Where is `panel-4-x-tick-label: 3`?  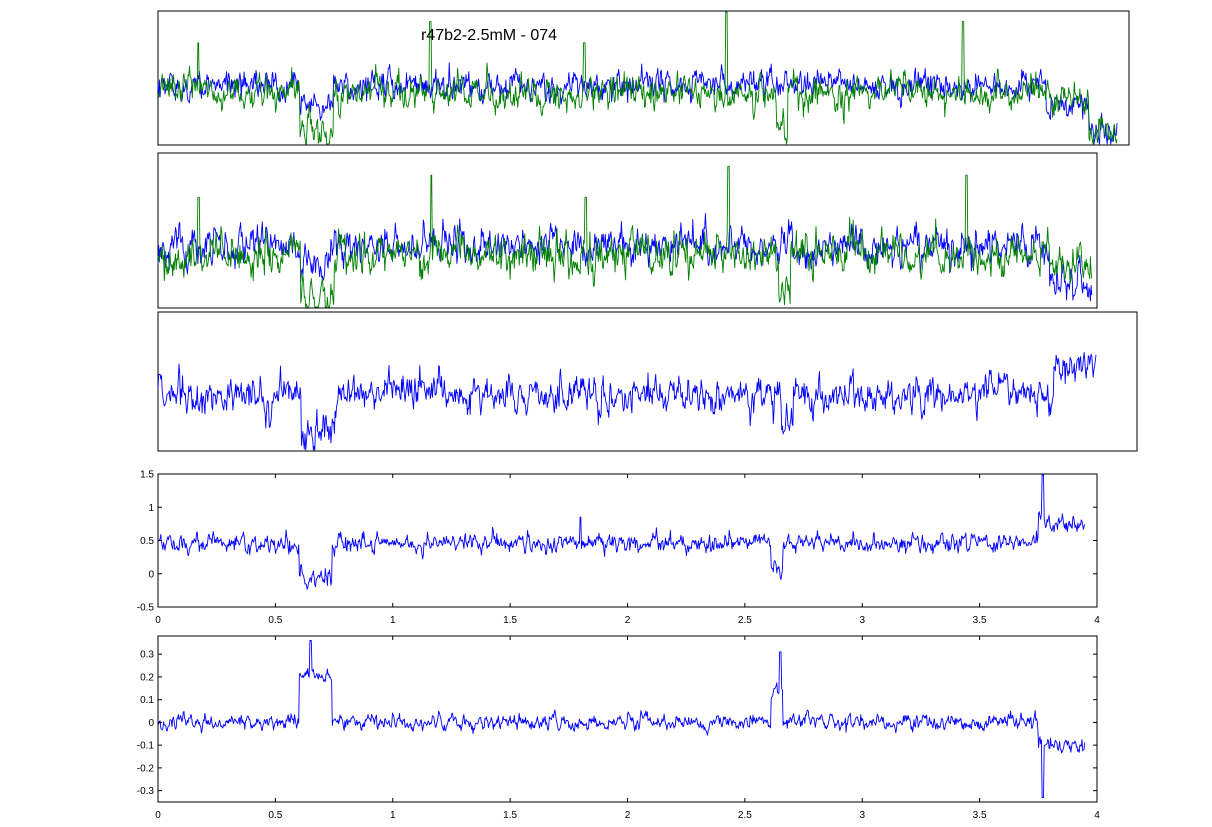
panel-4-x-tick-label: 3 is located at coordinates (862, 620).